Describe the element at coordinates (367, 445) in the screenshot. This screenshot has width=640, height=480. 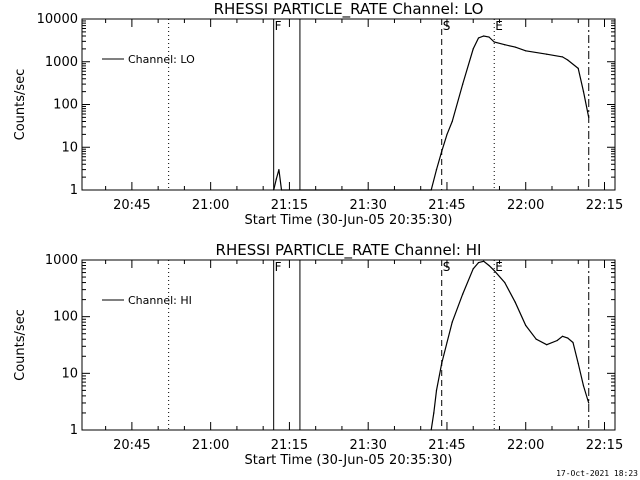
I see `panel-2-x-tick-label: 21:30` at that location.